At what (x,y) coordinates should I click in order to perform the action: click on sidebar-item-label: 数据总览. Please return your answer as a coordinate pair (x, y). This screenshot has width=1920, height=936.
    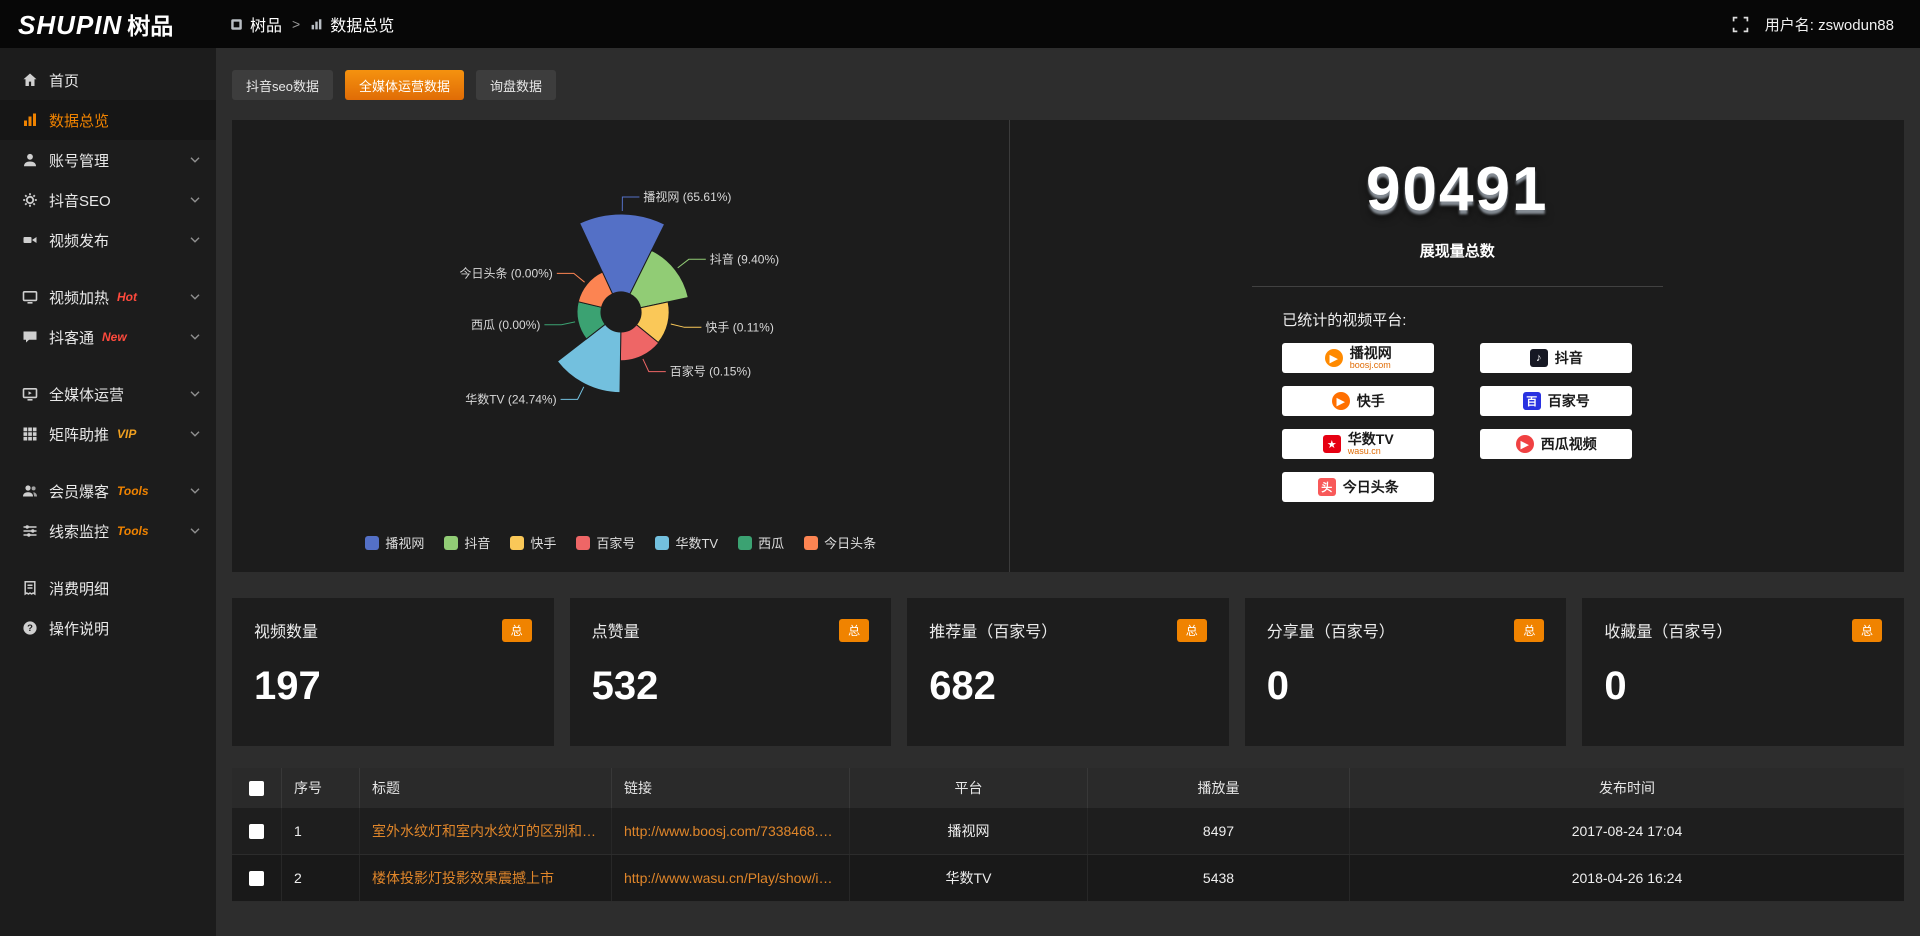
    Looking at the image, I should click on (79, 121).